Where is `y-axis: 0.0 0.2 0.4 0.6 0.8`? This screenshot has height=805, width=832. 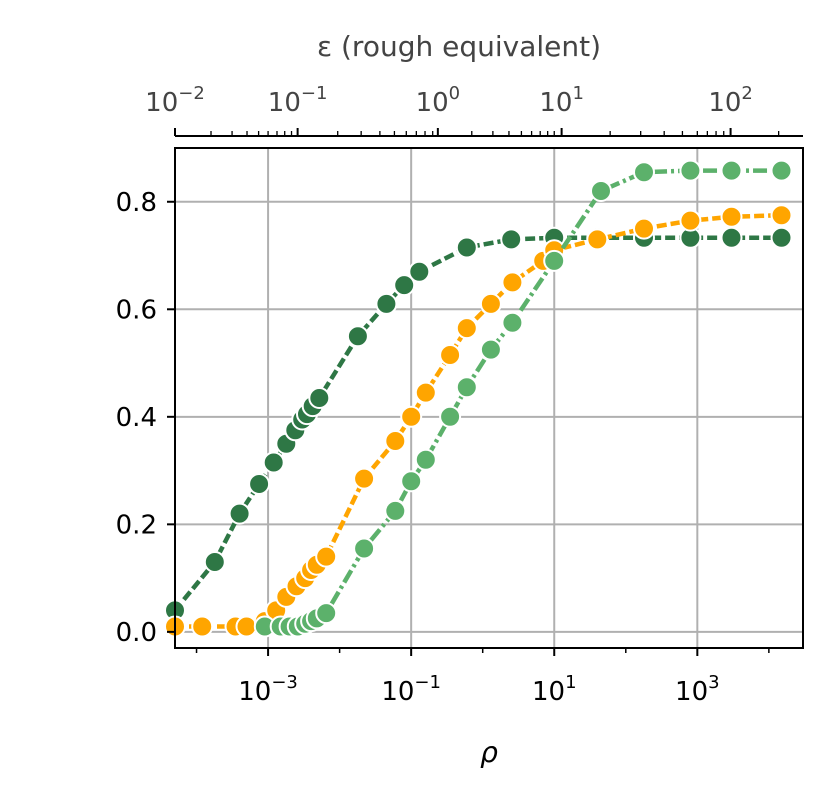
y-axis: 0.0 0.2 0.4 0.6 0.8 is located at coordinates (145, 418).